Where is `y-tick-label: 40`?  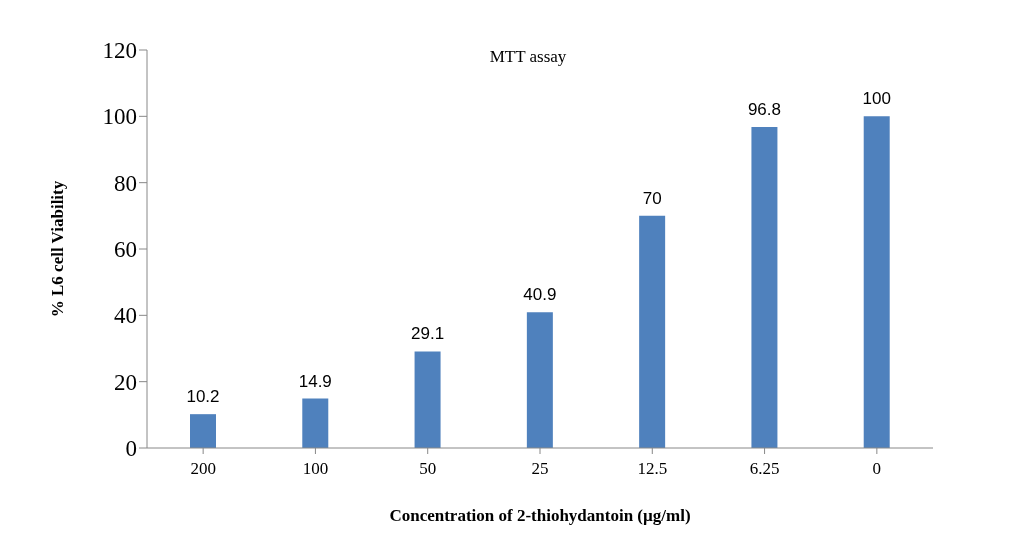 y-tick-label: 40 is located at coordinates (125, 316).